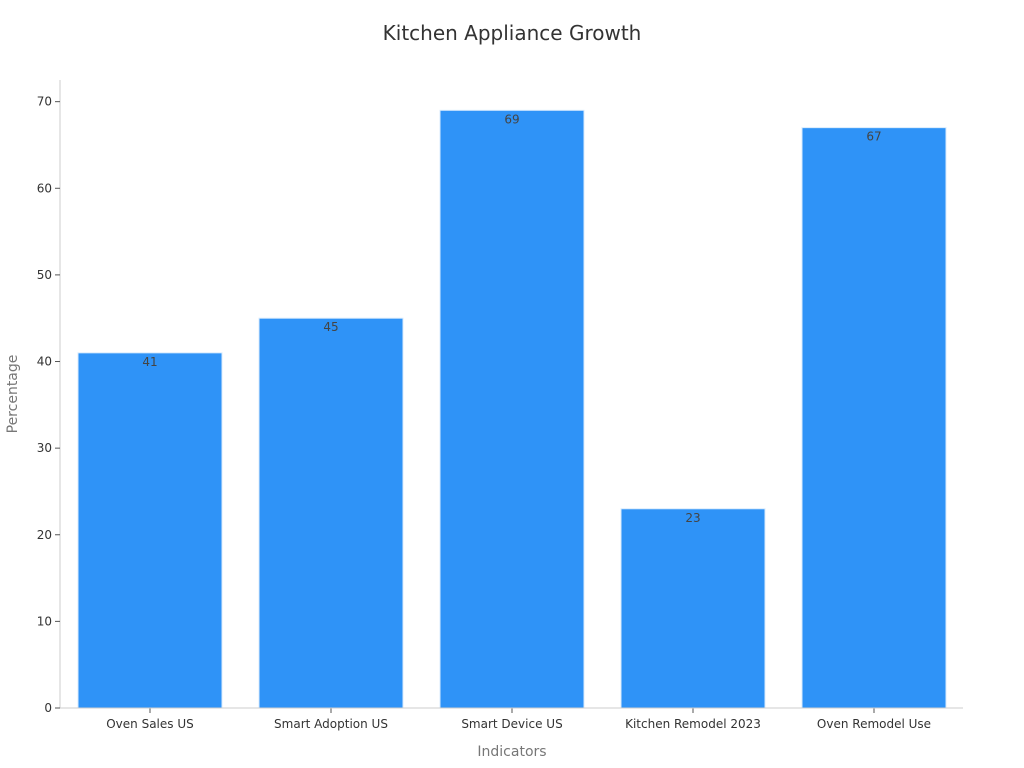 The image size is (1024, 768). Describe the element at coordinates (44, 535) in the screenshot. I see `y-tick-label-2: 20` at that location.